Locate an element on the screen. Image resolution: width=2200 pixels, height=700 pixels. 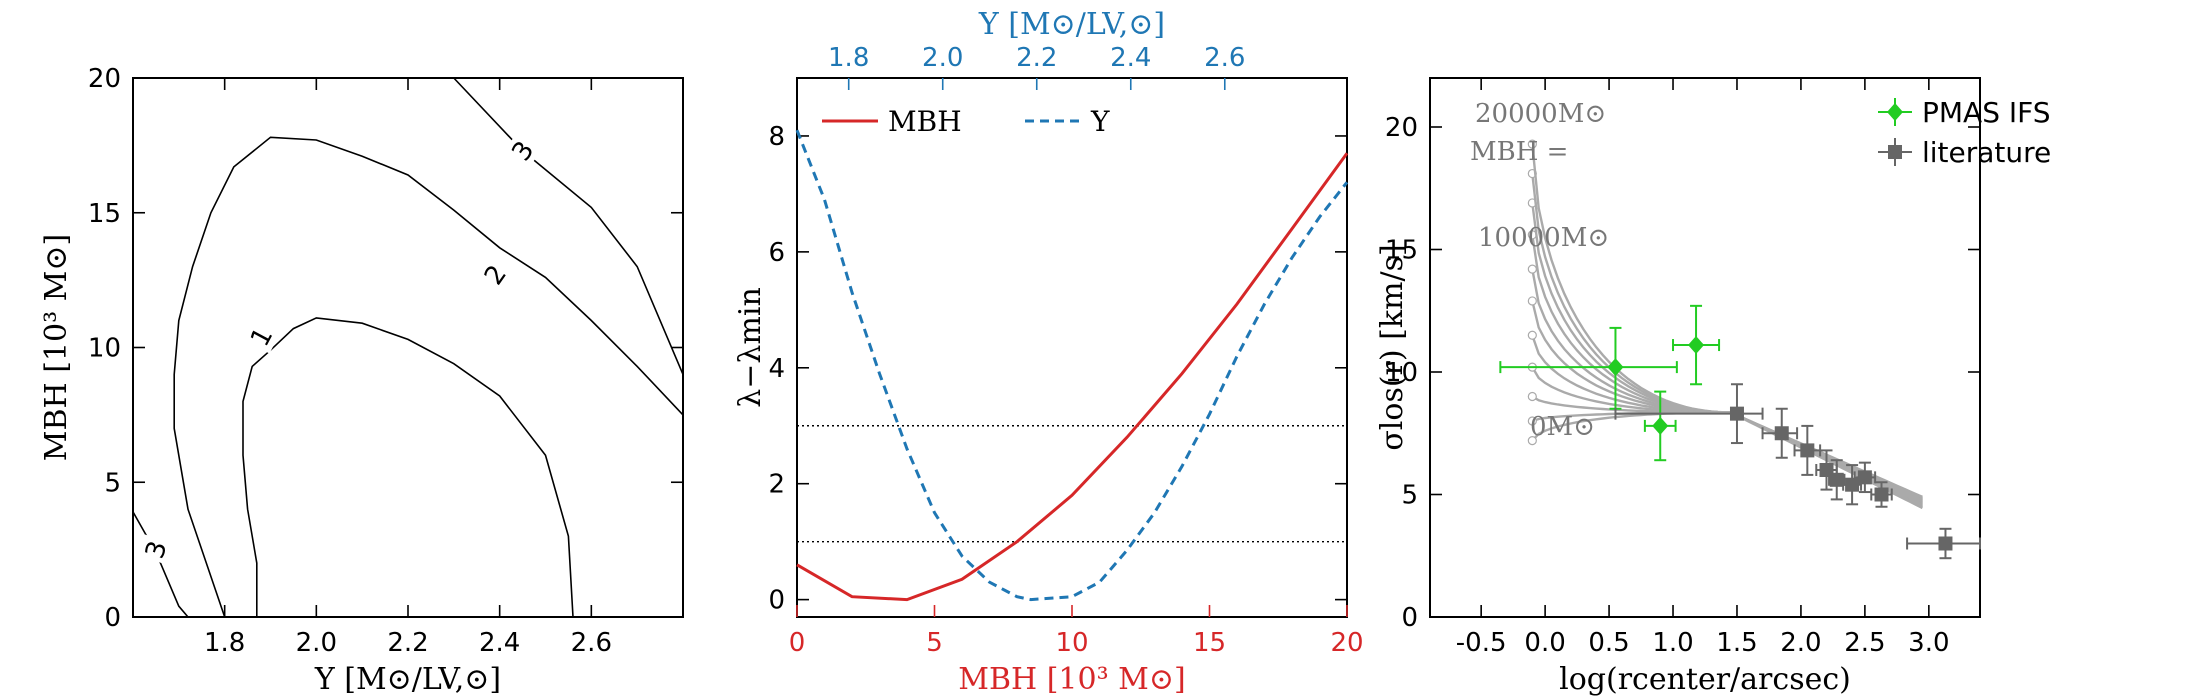
legend-label-mbh: MBH is located at coordinates (925, 121).